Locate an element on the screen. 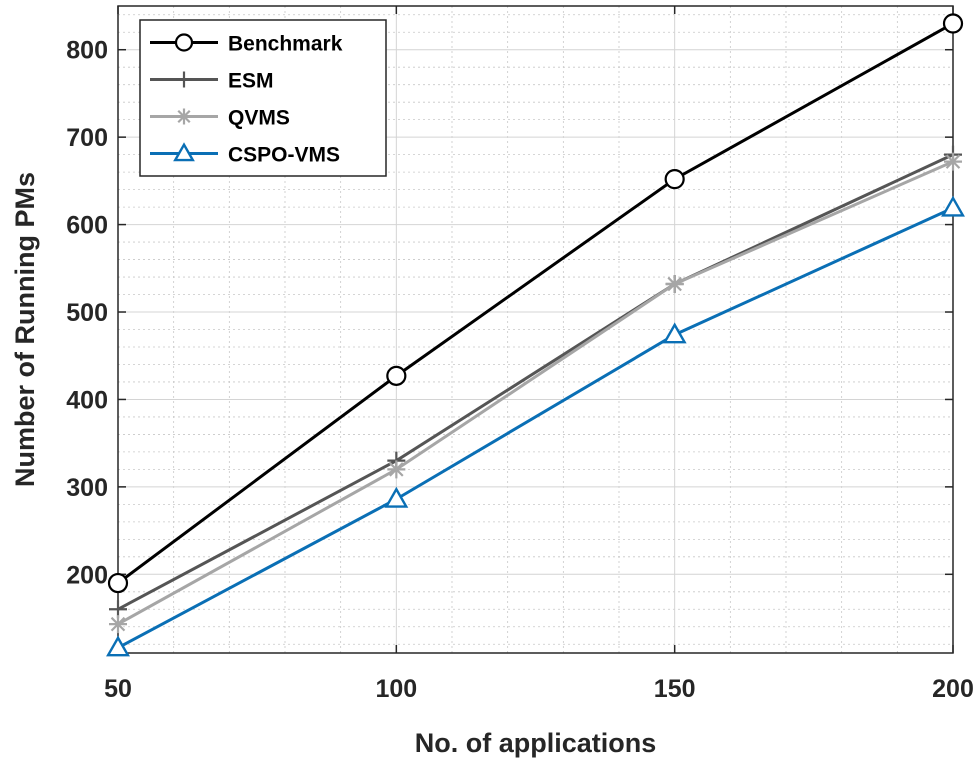 This screenshot has width=980, height=763. legend-item: QVMS is located at coordinates (220, 118).